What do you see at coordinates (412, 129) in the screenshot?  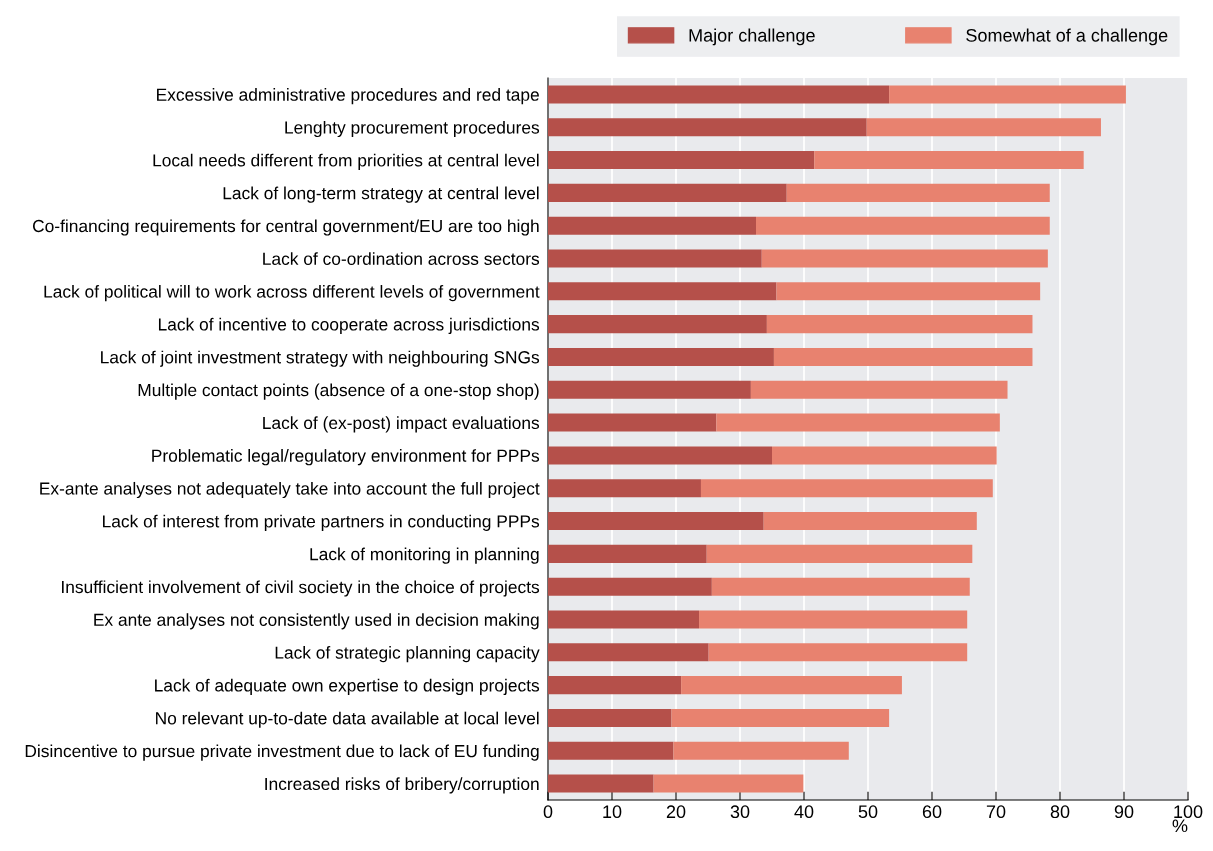 I see `y-tick-label: Lenghty procurement procedures` at bounding box center [412, 129].